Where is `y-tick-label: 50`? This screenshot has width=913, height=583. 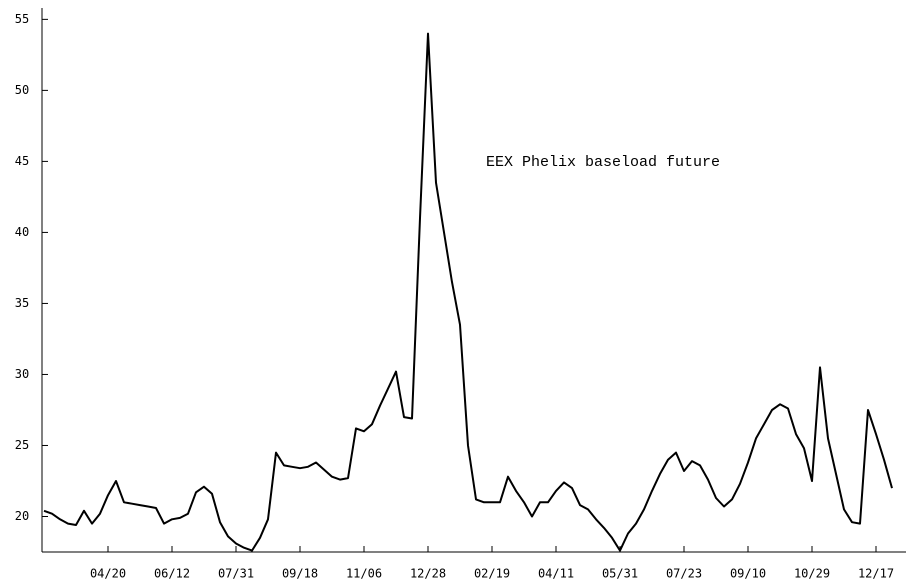
y-tick-label: 50 is located at coordinates (22, 90).